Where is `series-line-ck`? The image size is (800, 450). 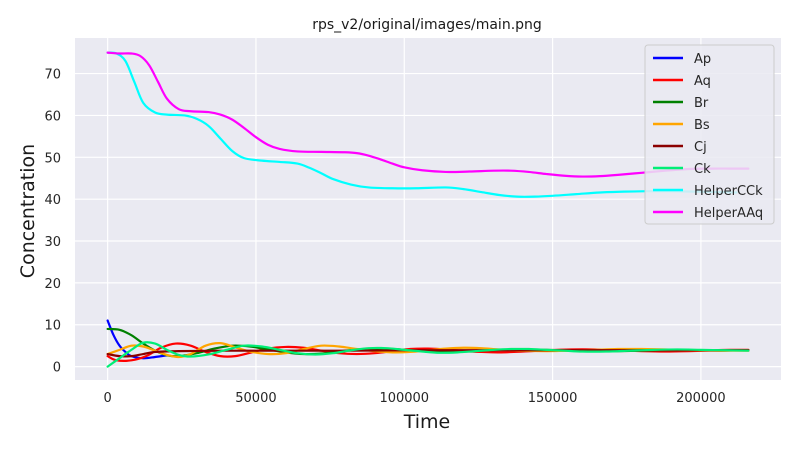
series-line-ck is located at coordinates (428, 354).